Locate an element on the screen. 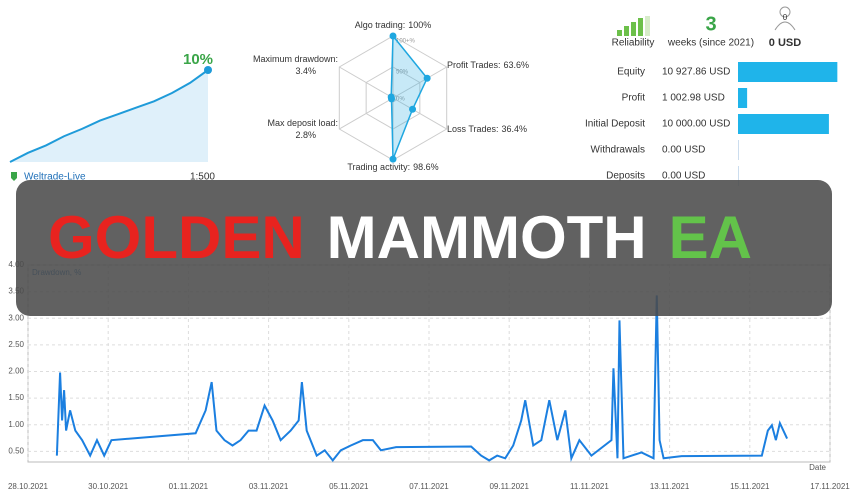 This screenshot has width=850, height=500. radar-value: 63.6% is located at coordinates (517, 65).